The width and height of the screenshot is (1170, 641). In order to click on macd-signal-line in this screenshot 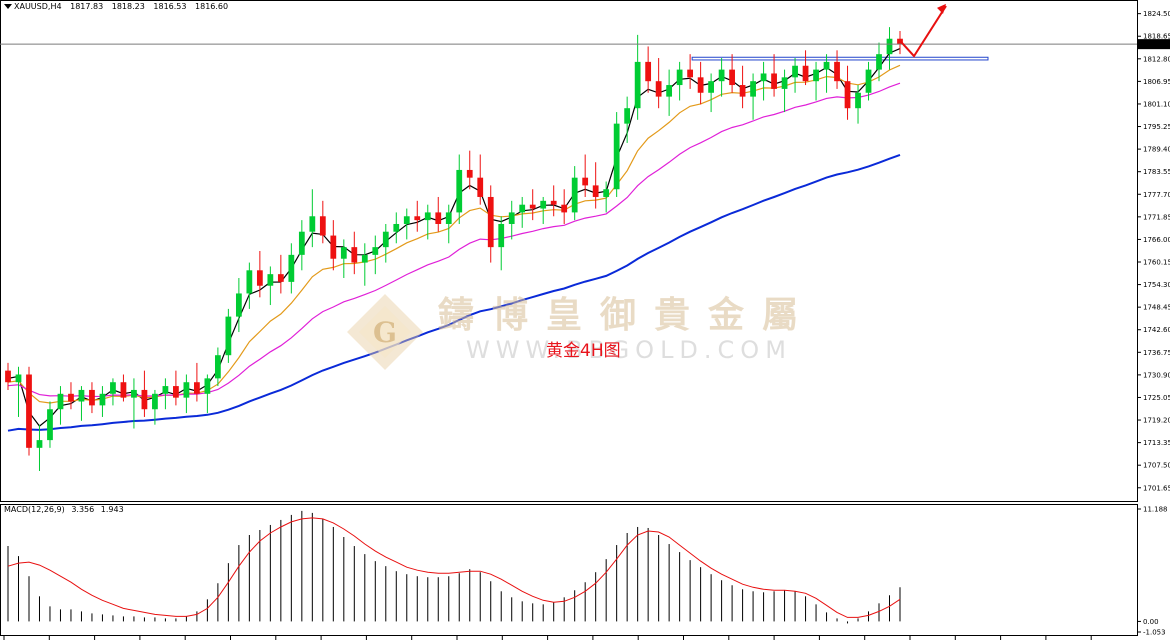, I will do `click(454, 567)`.